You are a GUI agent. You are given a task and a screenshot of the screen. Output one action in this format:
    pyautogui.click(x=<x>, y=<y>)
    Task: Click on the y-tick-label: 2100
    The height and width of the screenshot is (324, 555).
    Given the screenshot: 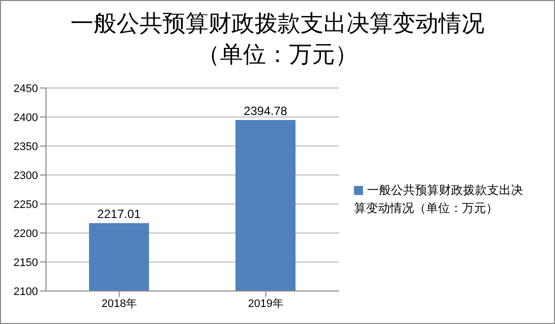 What is the action you would take?
    pyautogui.click(x=26, y=292)
    